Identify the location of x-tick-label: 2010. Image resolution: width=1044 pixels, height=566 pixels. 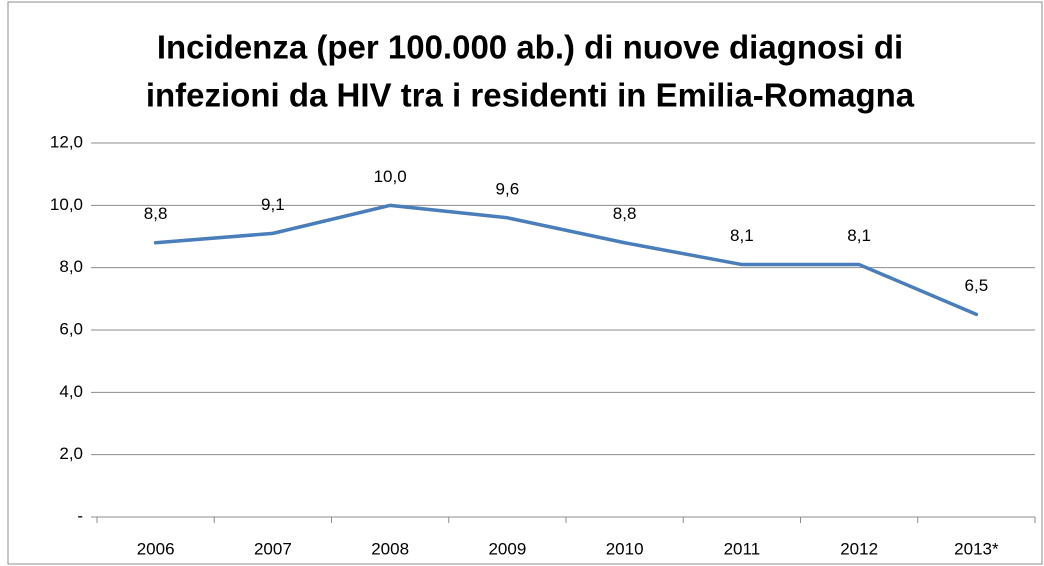
(625, 548).